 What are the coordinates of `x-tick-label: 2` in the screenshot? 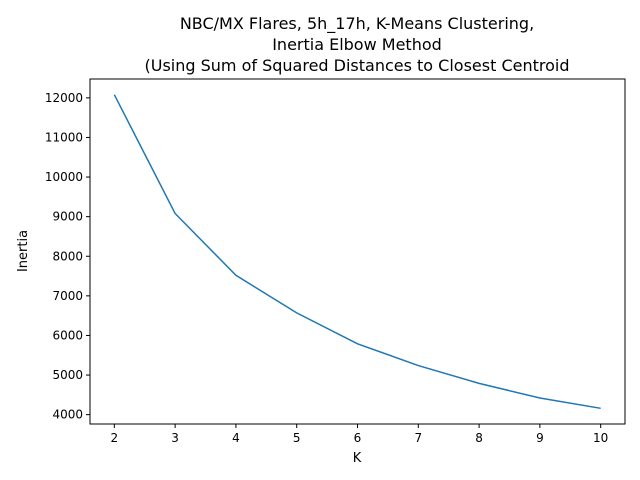 It's located at (114, 438).